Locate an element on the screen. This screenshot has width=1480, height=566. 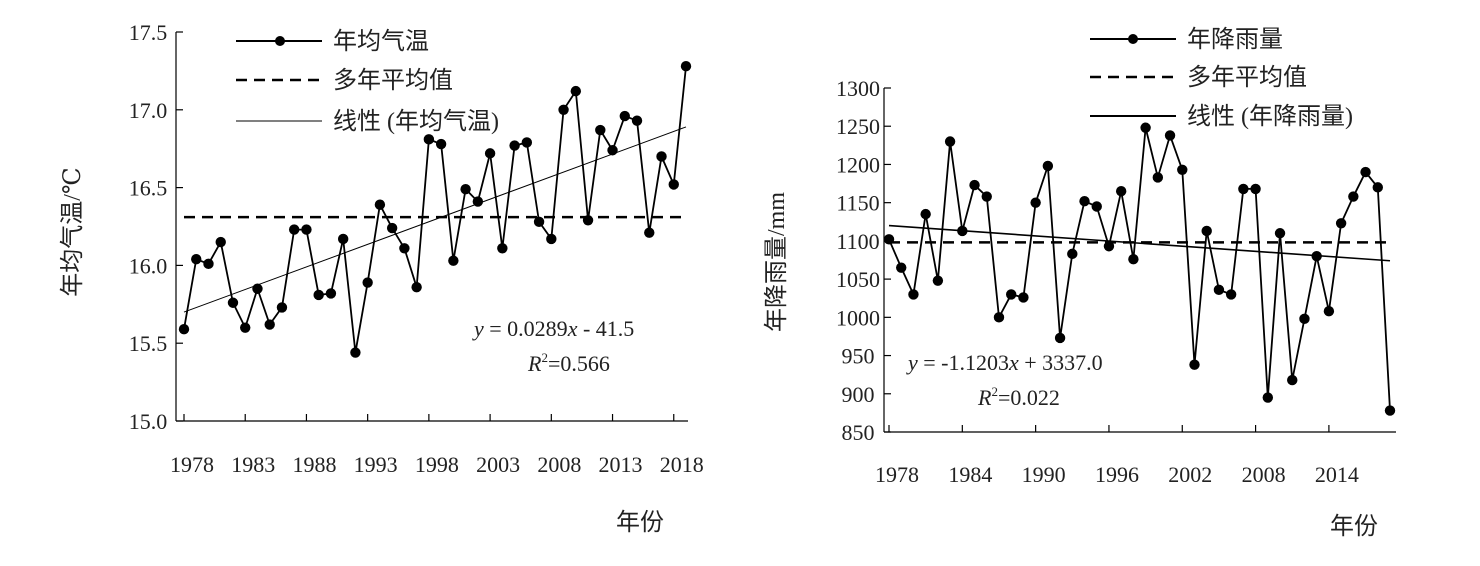
y-axis-label: 年降雨量/mm is located at coordinates (776, 262).